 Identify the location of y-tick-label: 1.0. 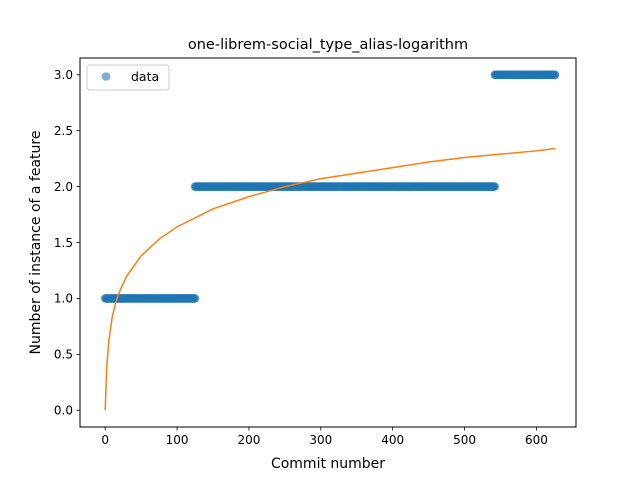
(63, 299).